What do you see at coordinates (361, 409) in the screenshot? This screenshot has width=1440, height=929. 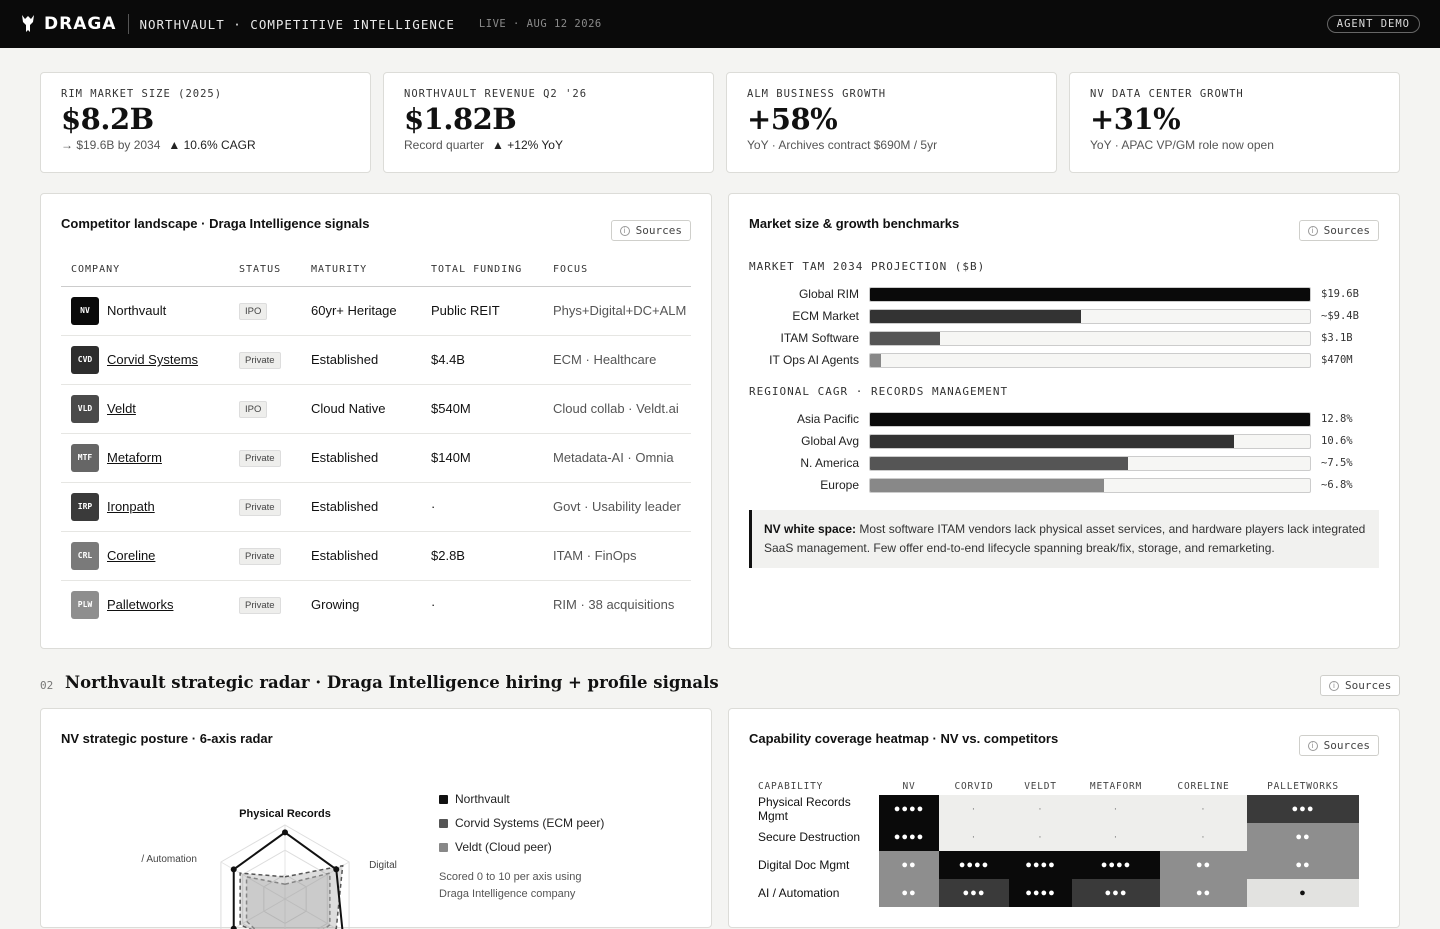 I see `maturity-cell: Cloud Native` at bounding box center [361, 409].